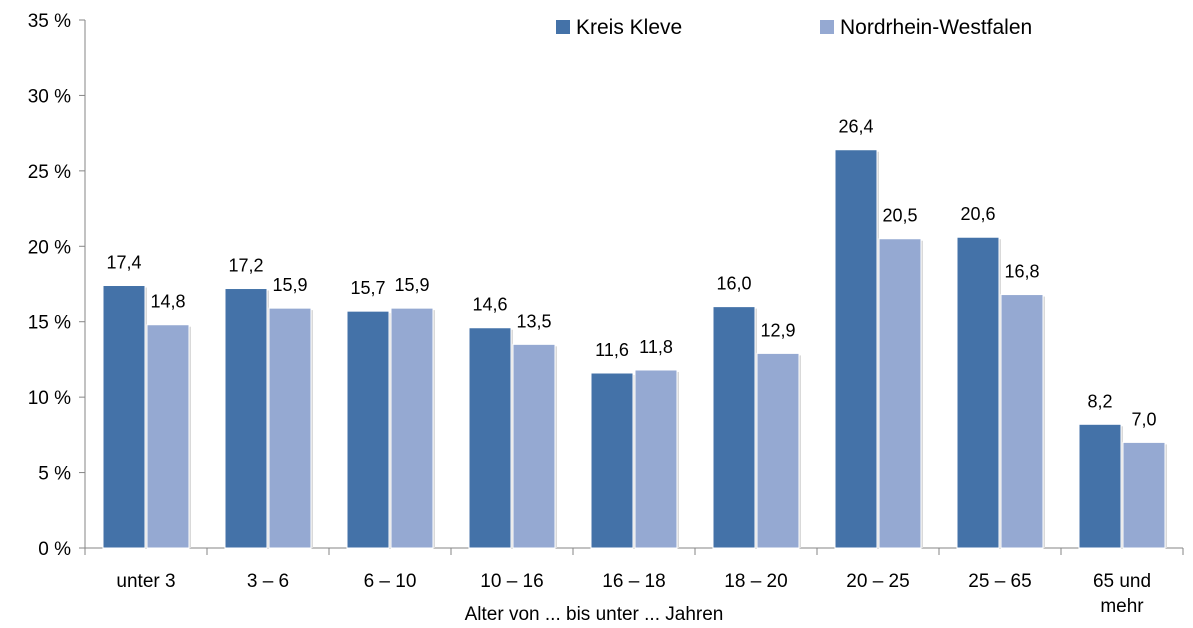  Describe the element at coordinates (1143, 419) in the screenshot. I see `data-label: 7,0` at that location.